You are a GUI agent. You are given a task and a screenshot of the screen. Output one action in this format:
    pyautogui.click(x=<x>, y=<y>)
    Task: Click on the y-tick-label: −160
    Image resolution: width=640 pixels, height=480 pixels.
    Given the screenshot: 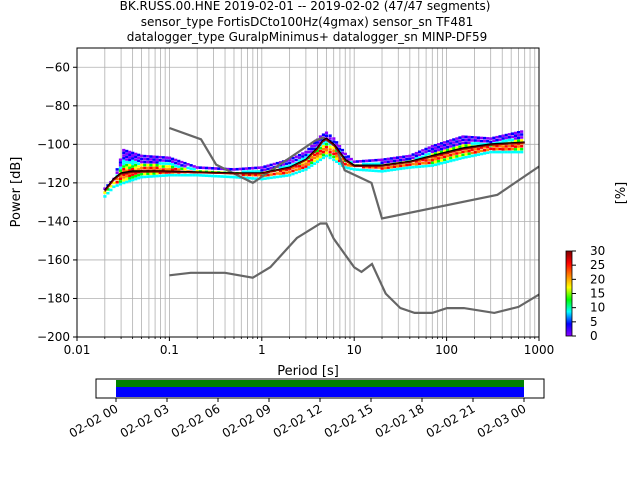 What is the action you would take?
    pyautogui.click(x=53, y=260)
    